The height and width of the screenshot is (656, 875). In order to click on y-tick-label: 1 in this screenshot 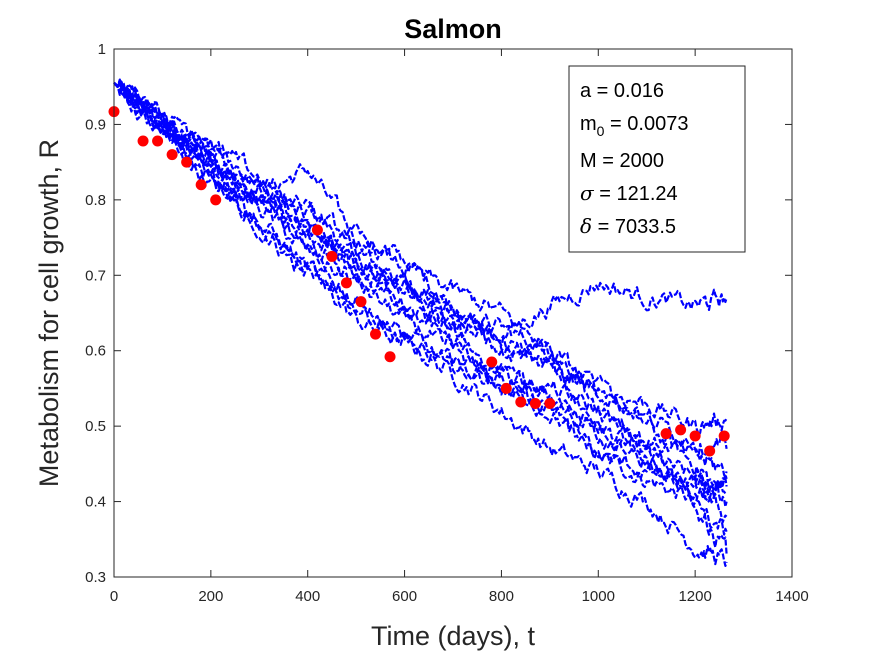, I will do `click(102, 49)`.